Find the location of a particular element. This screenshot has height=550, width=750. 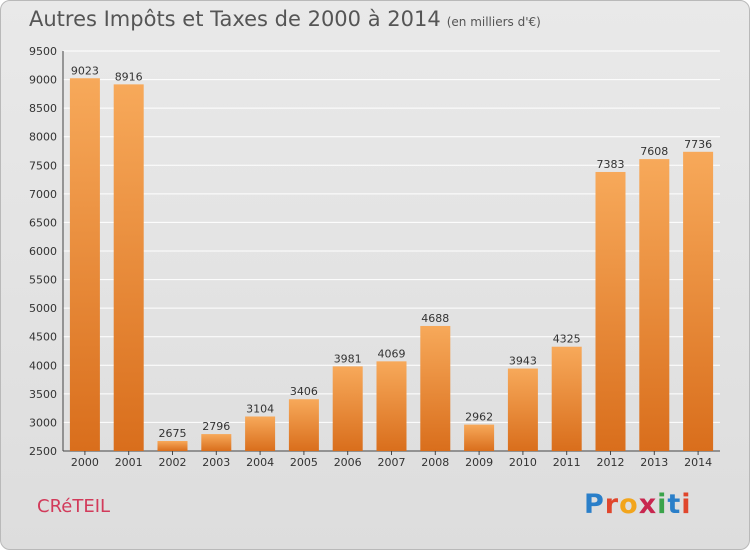

y-tick-label: 8000 is located at coordinates (43, 137).